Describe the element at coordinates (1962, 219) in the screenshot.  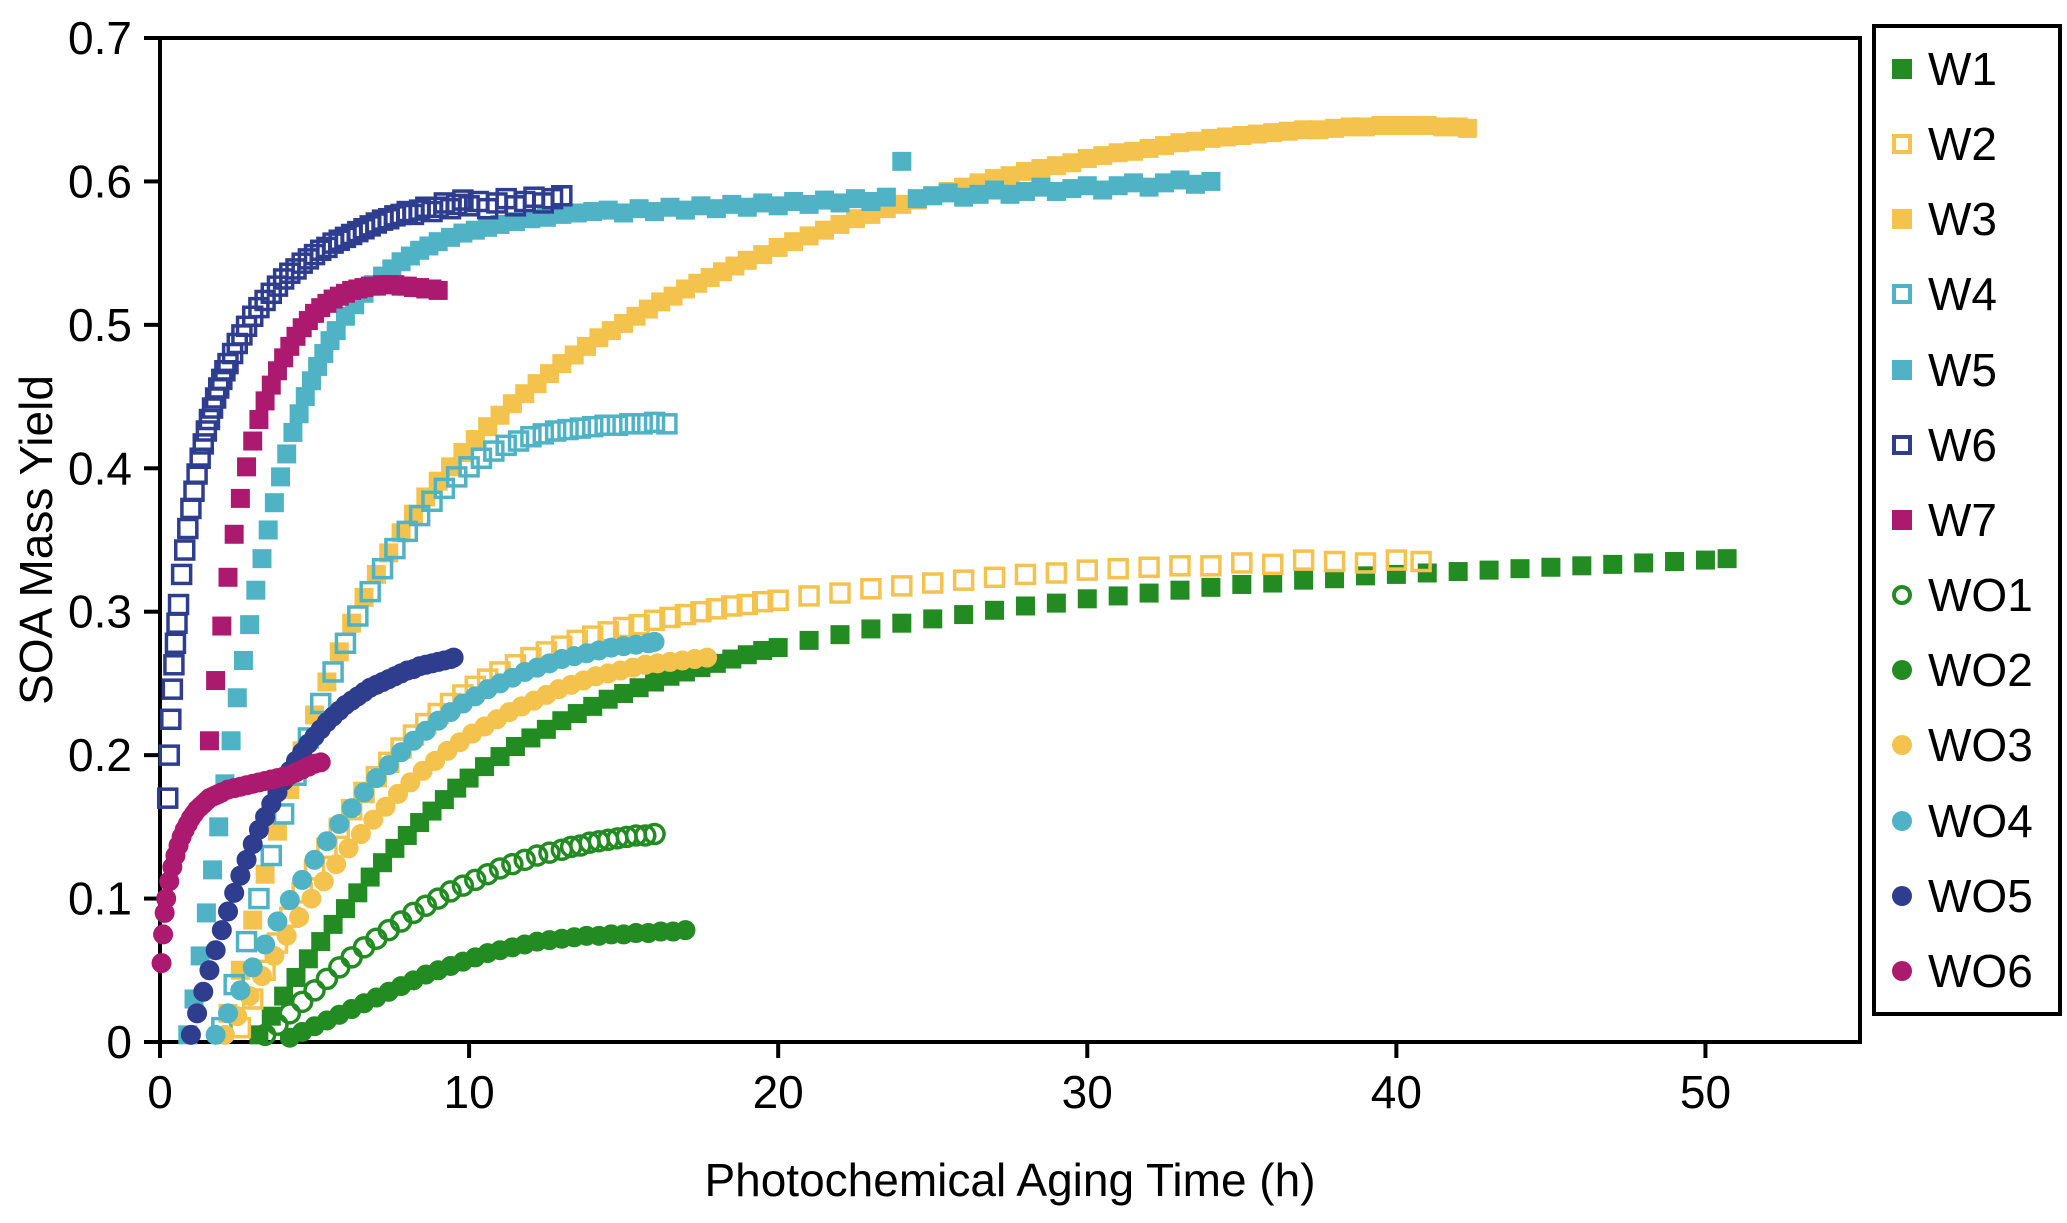
I see `legend-label-W3: W3` at that location.